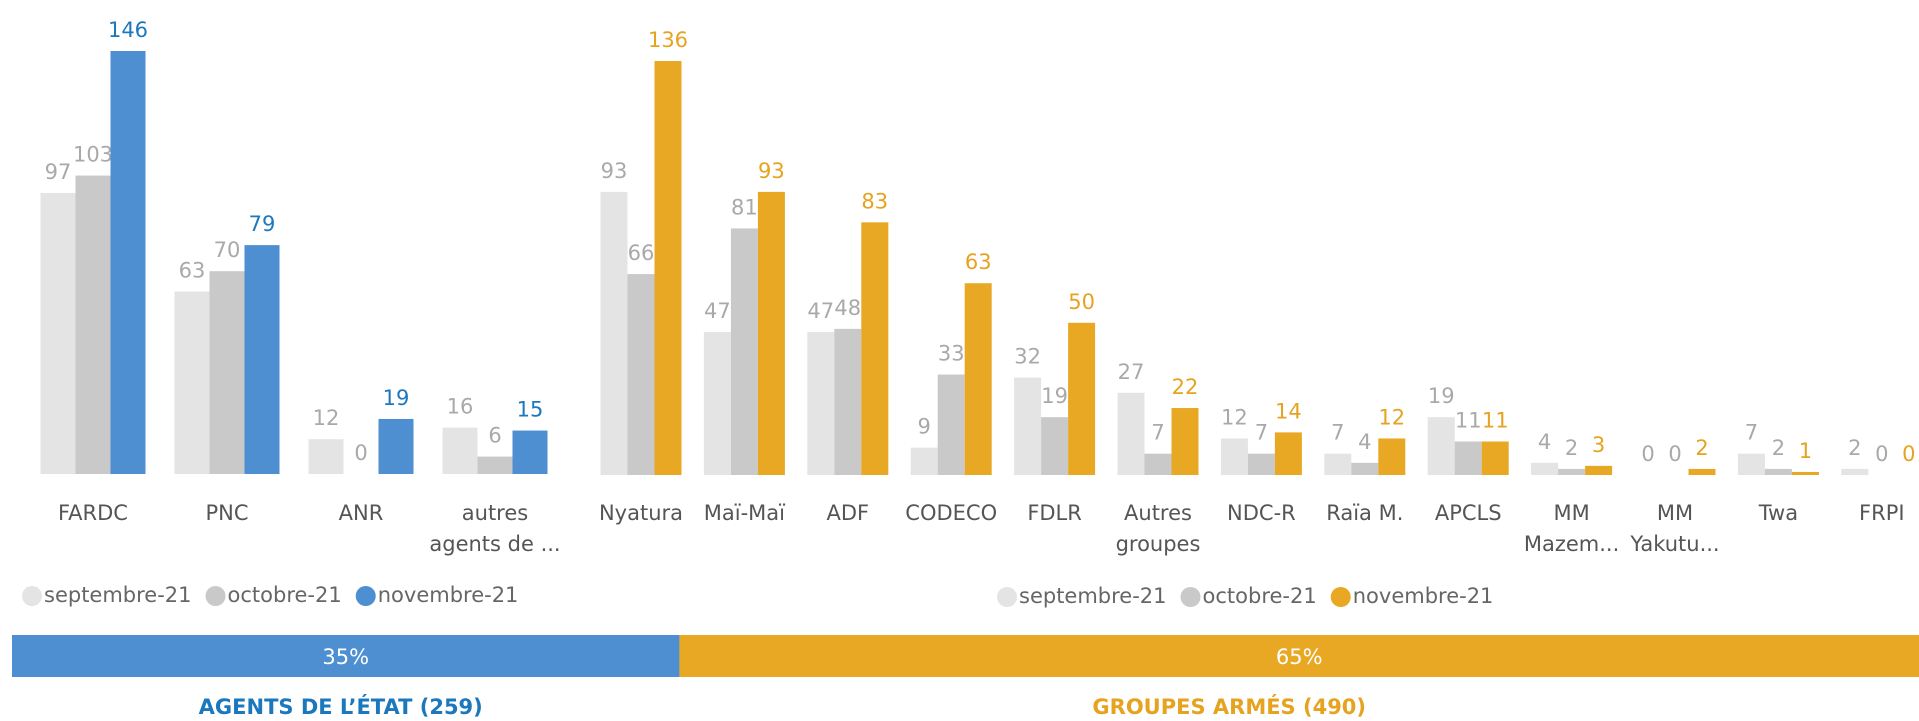 The width and height of the screenshot is (1919, 721). What do you see at coordinates (1158, 544) in the screenshot?
I see `category-line: groupes` at bounding box center [1158, 544].